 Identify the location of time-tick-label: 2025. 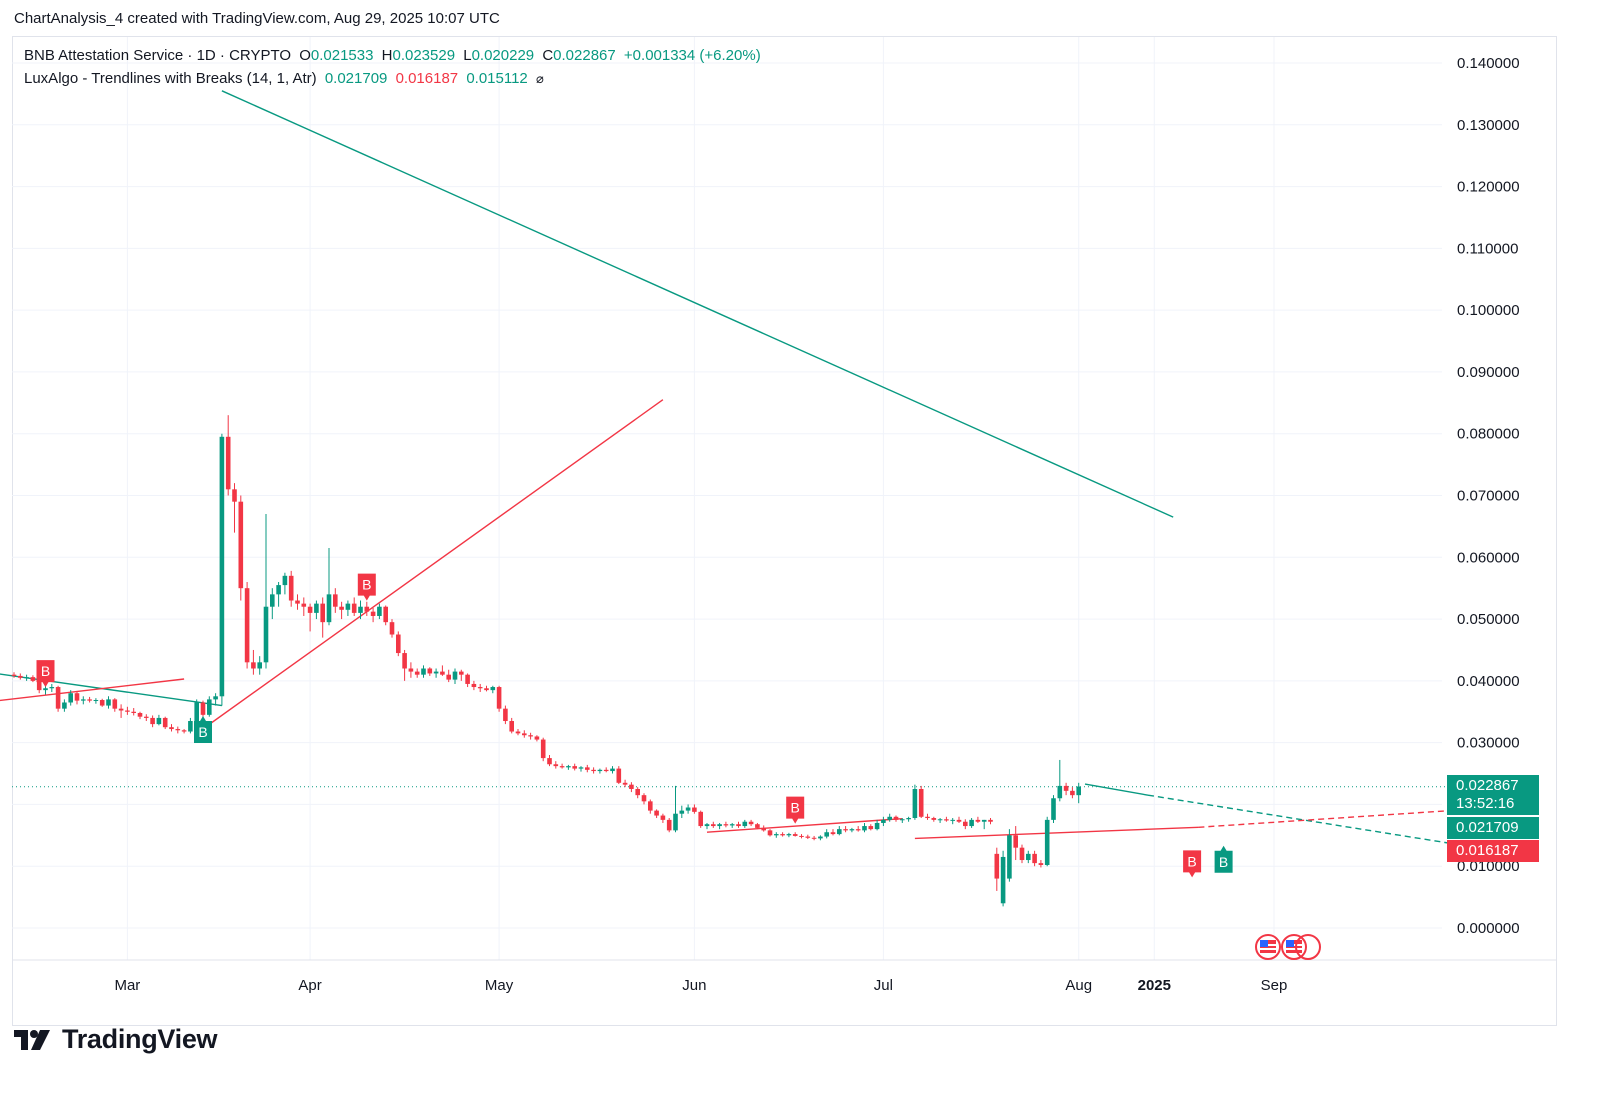
(1154, 985).